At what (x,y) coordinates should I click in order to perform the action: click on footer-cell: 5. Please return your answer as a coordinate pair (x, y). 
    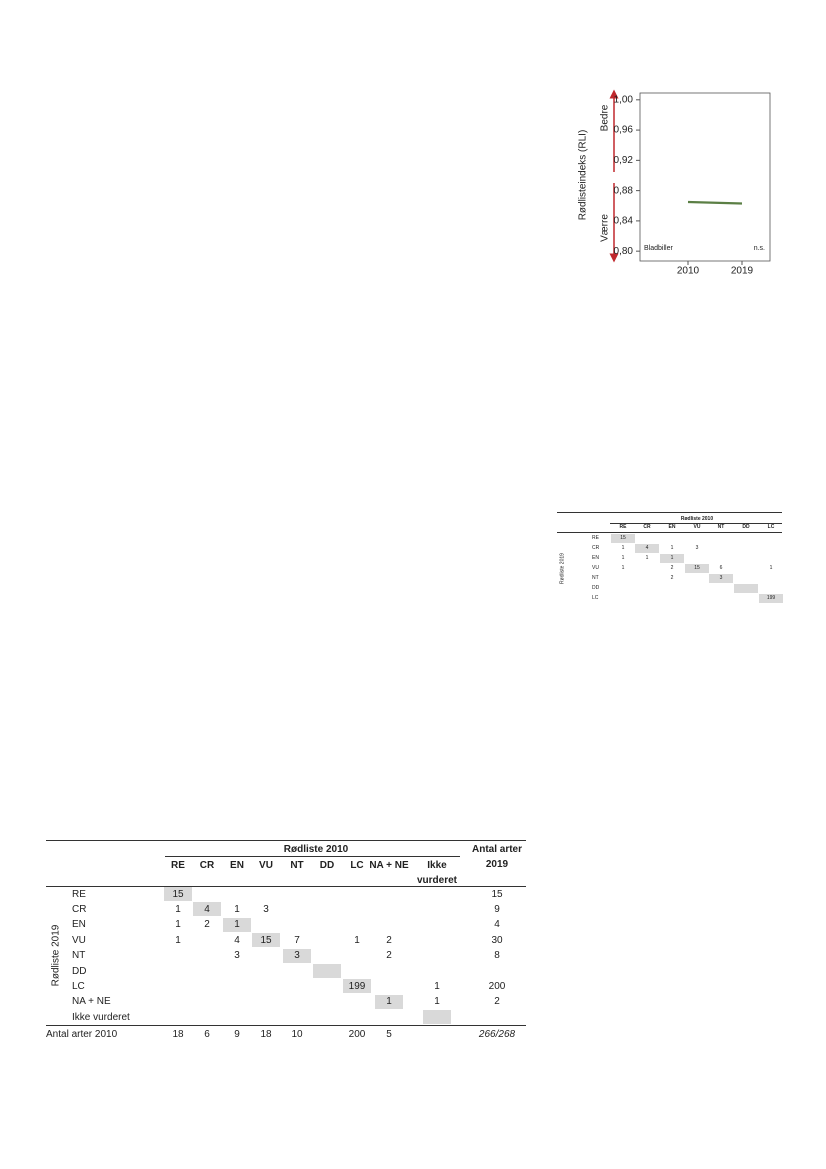
    Looking at the image, I should click on (389, 1034).